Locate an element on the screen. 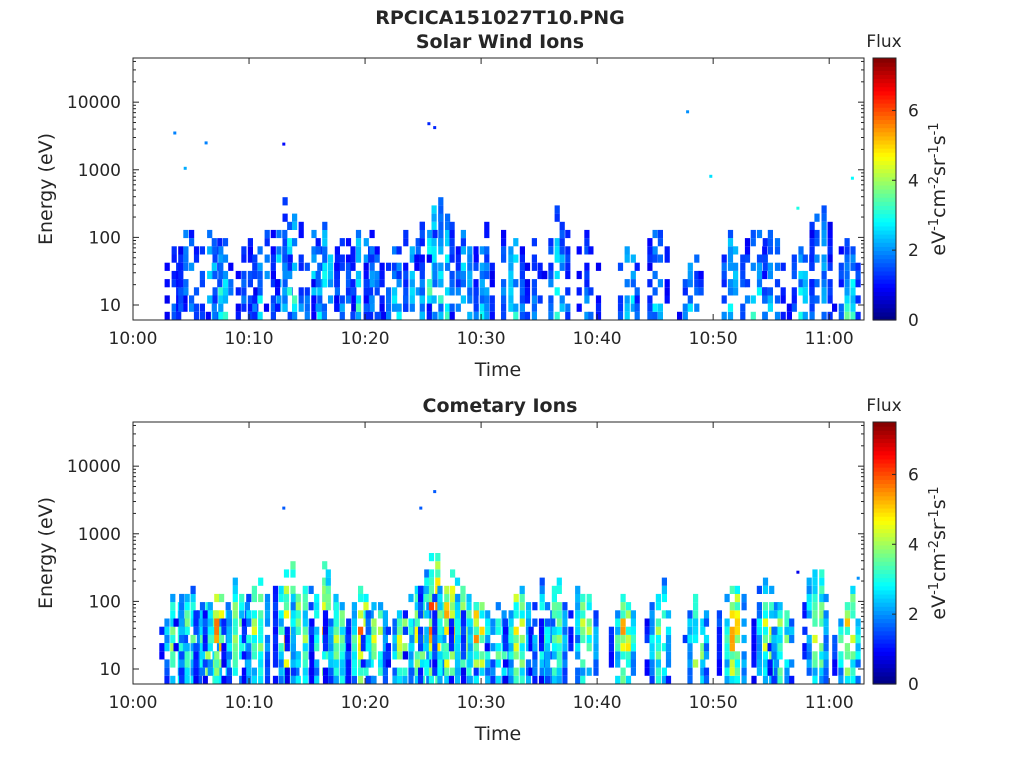  colorbar-units: eV-1cm-2sr-1s-1 is located at coordinates (938, 188).